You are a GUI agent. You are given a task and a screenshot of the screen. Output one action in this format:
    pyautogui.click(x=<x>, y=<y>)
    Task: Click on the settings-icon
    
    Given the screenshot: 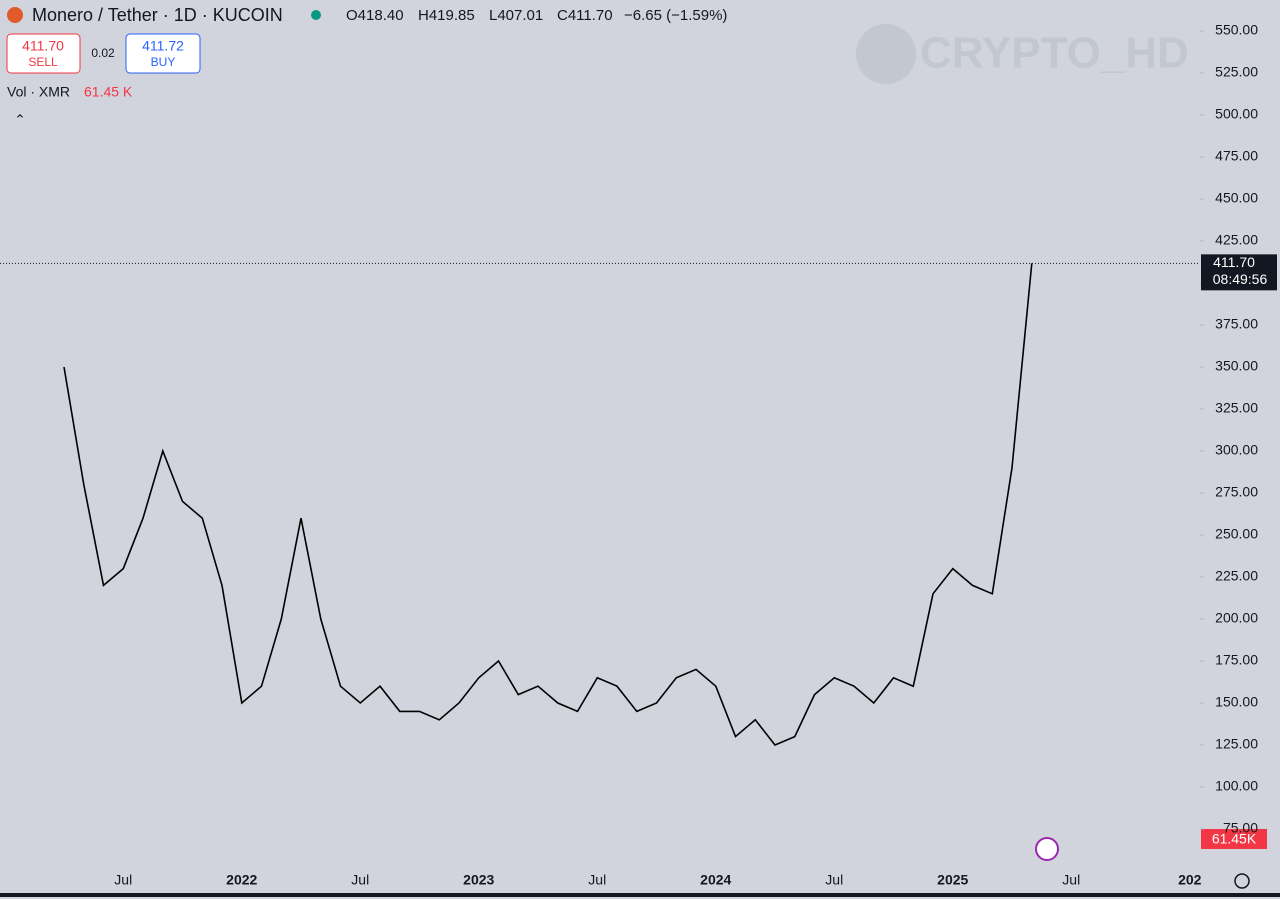 What is the action you would take?
    pyautogui.click(x=1242, y=881)
    